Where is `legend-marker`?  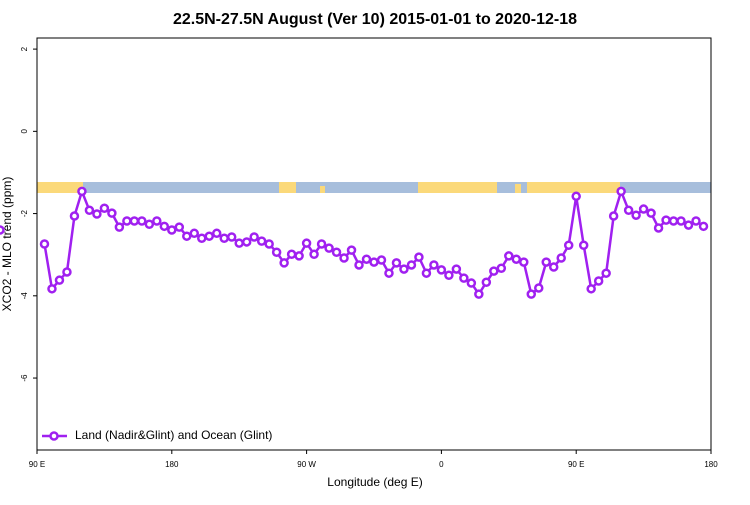
legend-marker is located at coordinates (54, 436).